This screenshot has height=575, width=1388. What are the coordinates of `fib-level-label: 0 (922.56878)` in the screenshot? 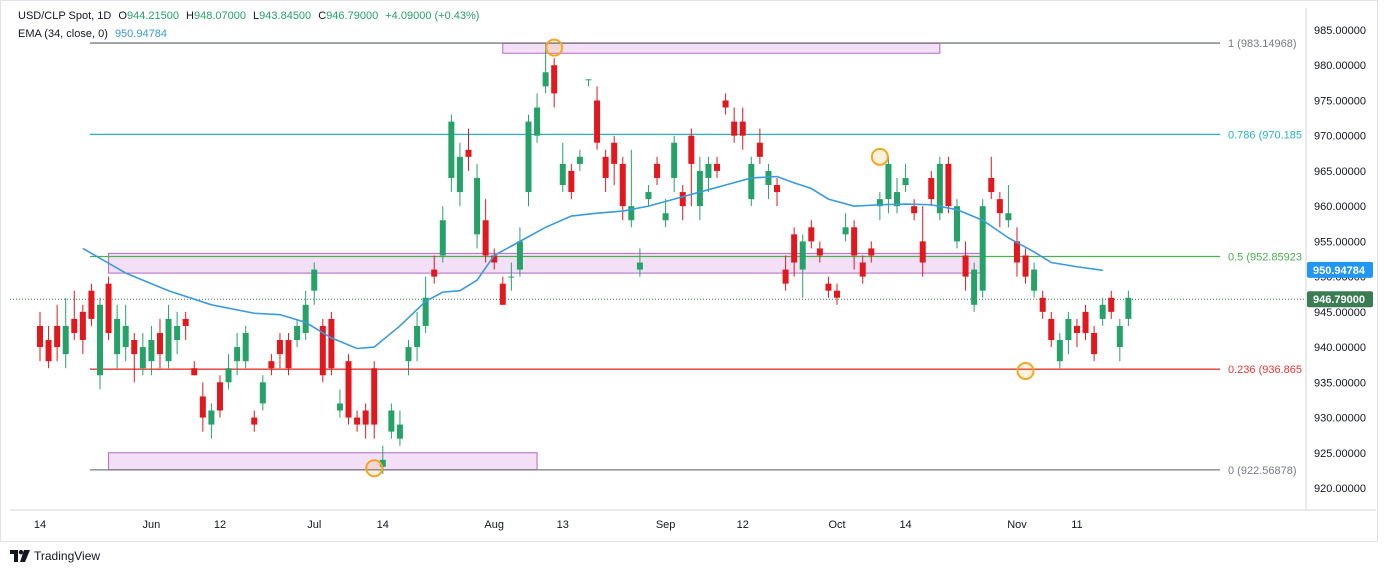 It's located at (1262, 471).